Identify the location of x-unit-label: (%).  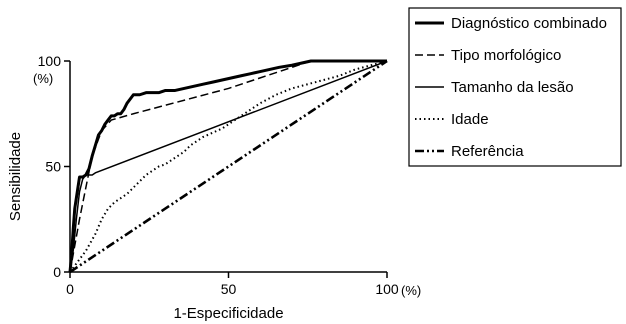
(411, 290).